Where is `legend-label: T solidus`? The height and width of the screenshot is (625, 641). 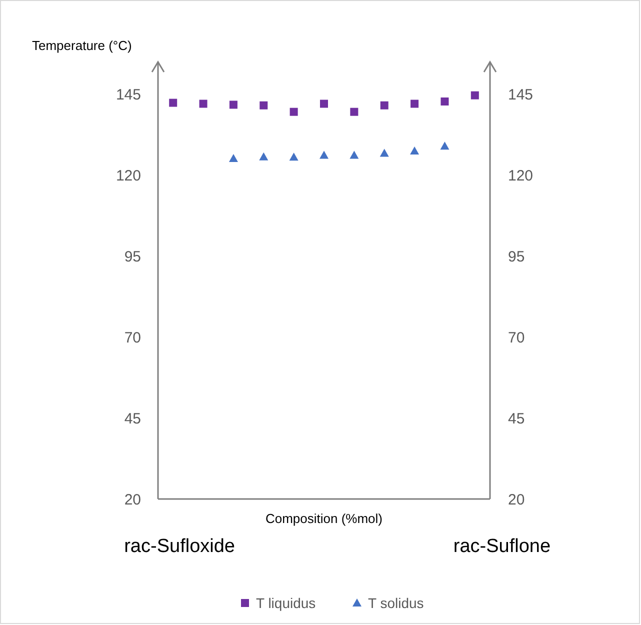
legend-label: T solidus is located at coordinates (396, 602).